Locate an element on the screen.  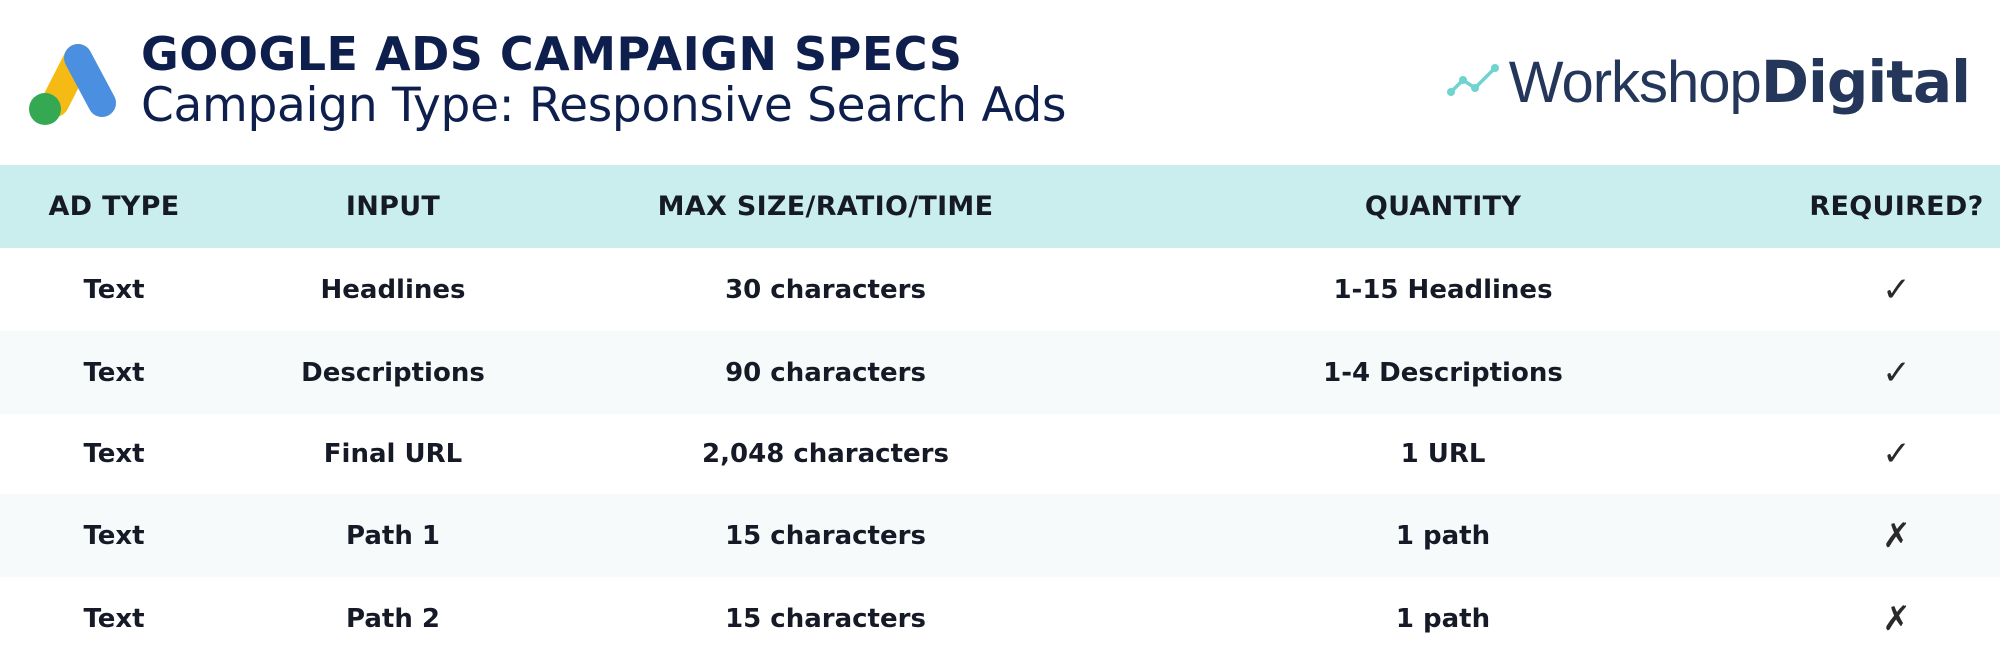
table-row: Text Path 1 15 characters 1 path ✗ is located at coordinates (1000, 535).